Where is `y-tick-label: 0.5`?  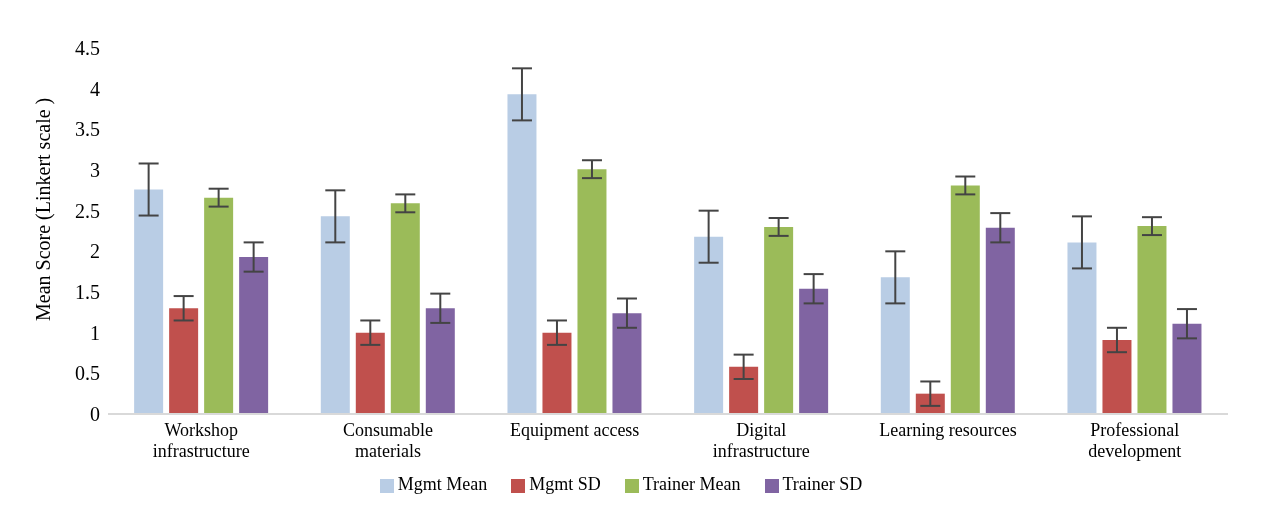
y-tick-label: 0.5 is located at coordinates (87, 373).